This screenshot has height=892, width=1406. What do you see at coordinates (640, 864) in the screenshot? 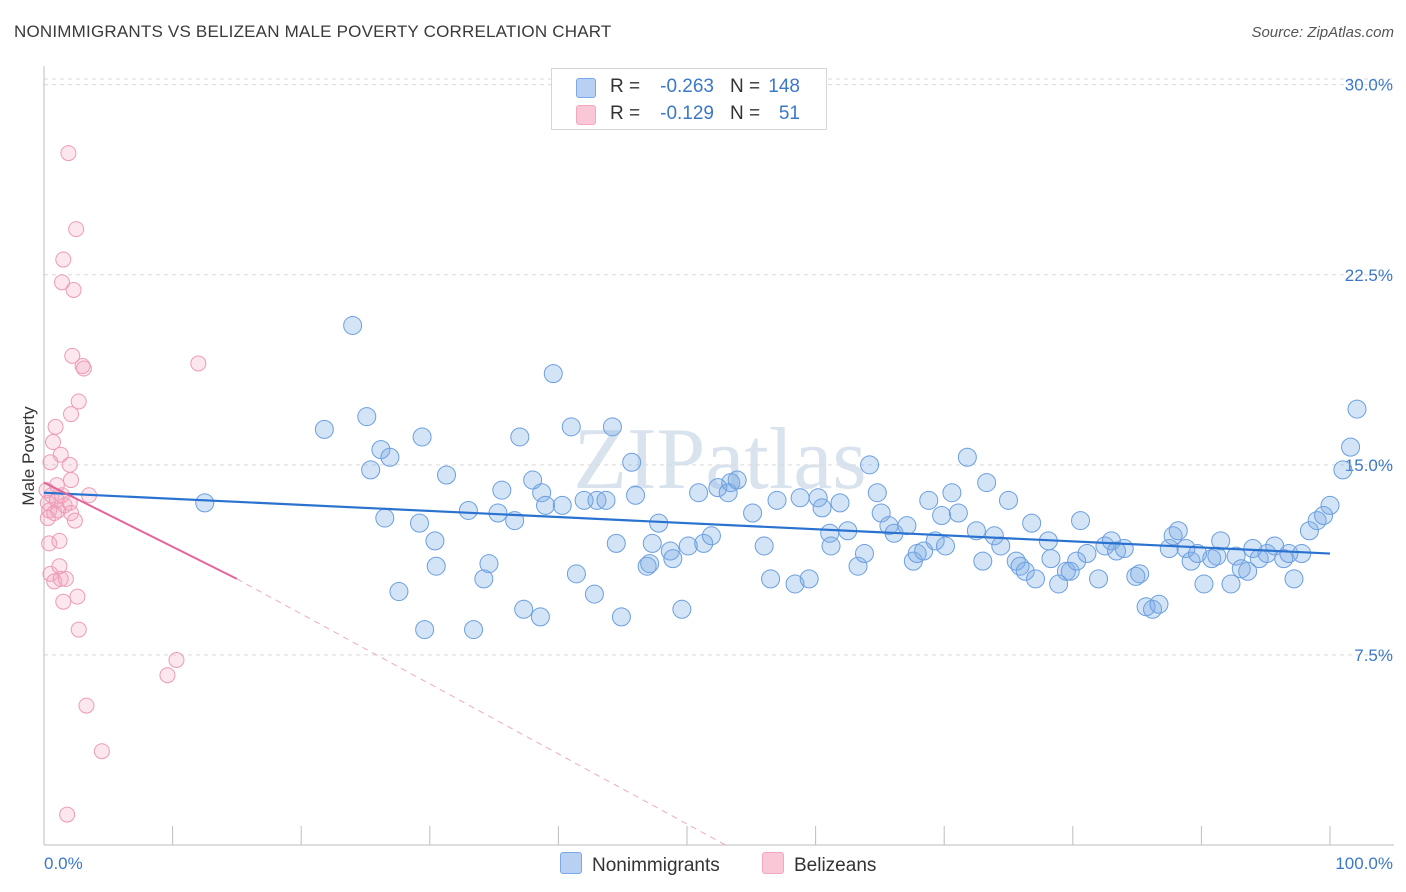
I see `legend-item-nonimmigrants: Nonimmigrants` at bounding box center [640, 864].